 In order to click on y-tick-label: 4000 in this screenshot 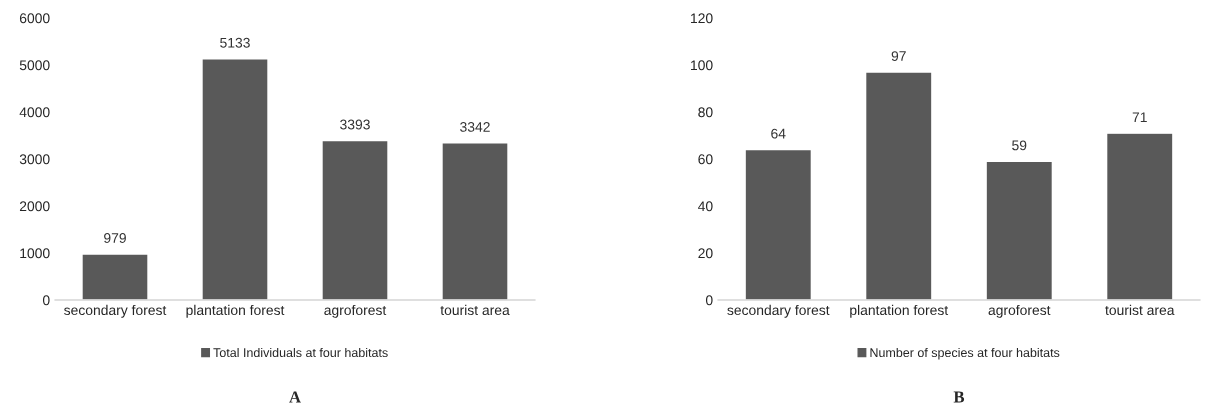, I will do `click(34, 112)`.